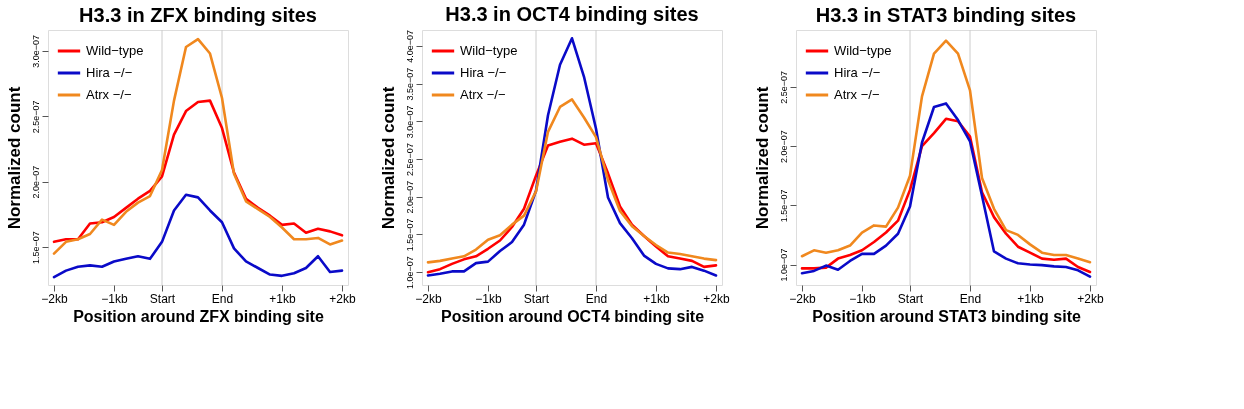  What do you see at coordinates (409, 84) in the screenshot?
I see `y-tick-label: 3.5e−07` at bounding box center [409, 84].